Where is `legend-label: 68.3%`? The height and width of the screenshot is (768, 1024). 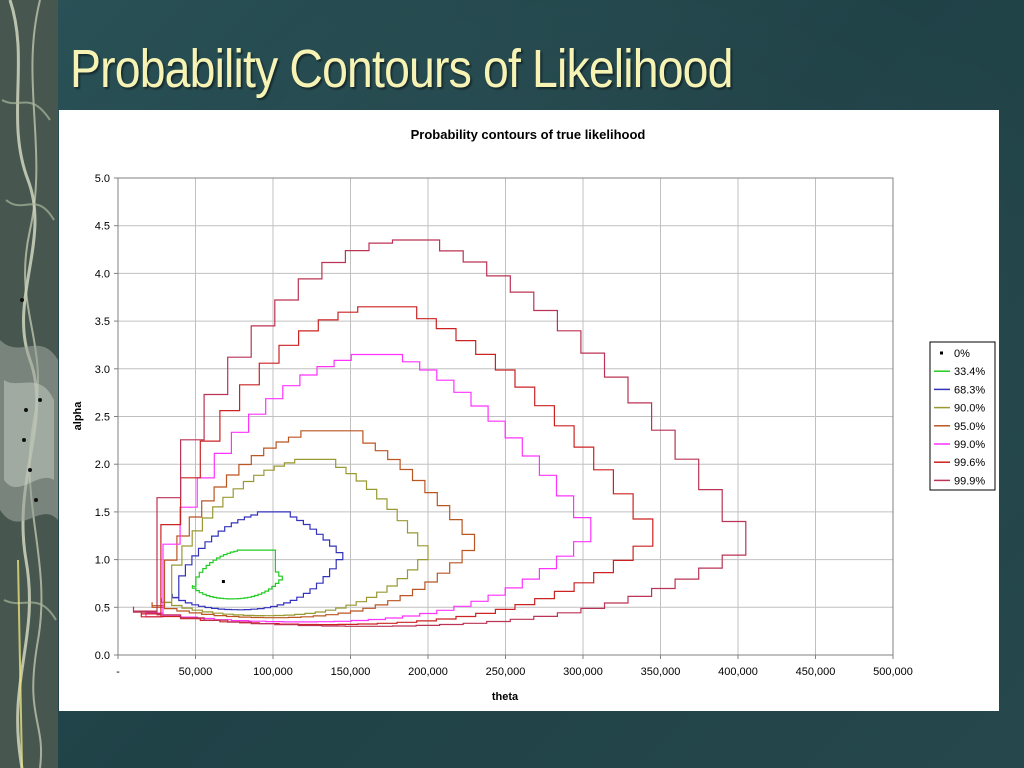
legend-label: 68.3% is located at coordinates (969, 390).